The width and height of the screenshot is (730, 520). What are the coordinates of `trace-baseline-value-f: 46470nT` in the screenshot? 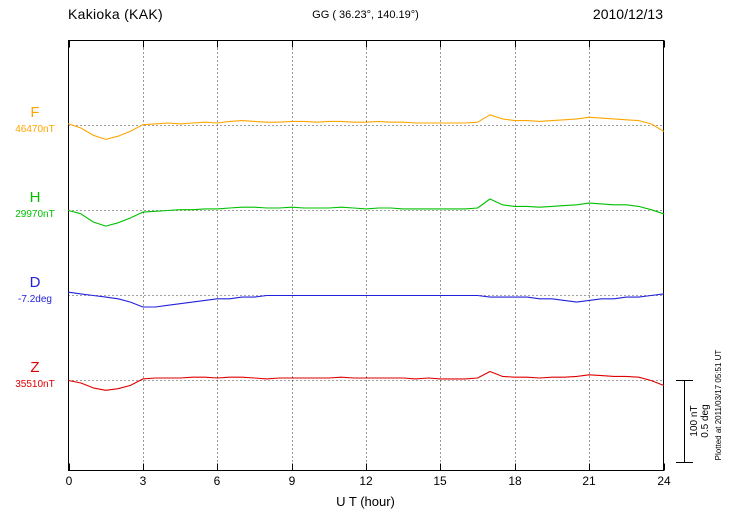 It's located at (35, 129).